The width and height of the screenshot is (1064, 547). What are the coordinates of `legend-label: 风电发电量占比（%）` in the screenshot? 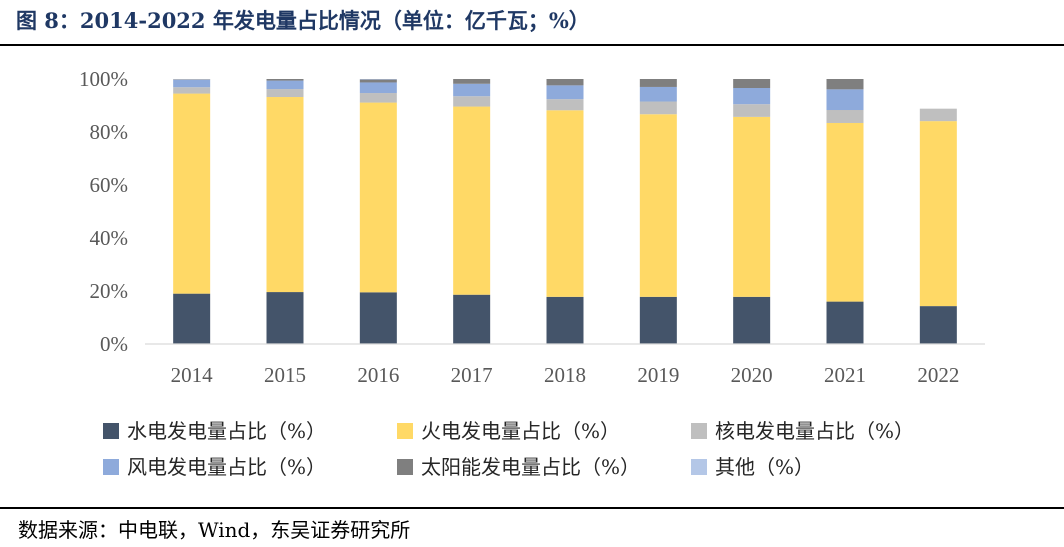 It's located at (226, 467).